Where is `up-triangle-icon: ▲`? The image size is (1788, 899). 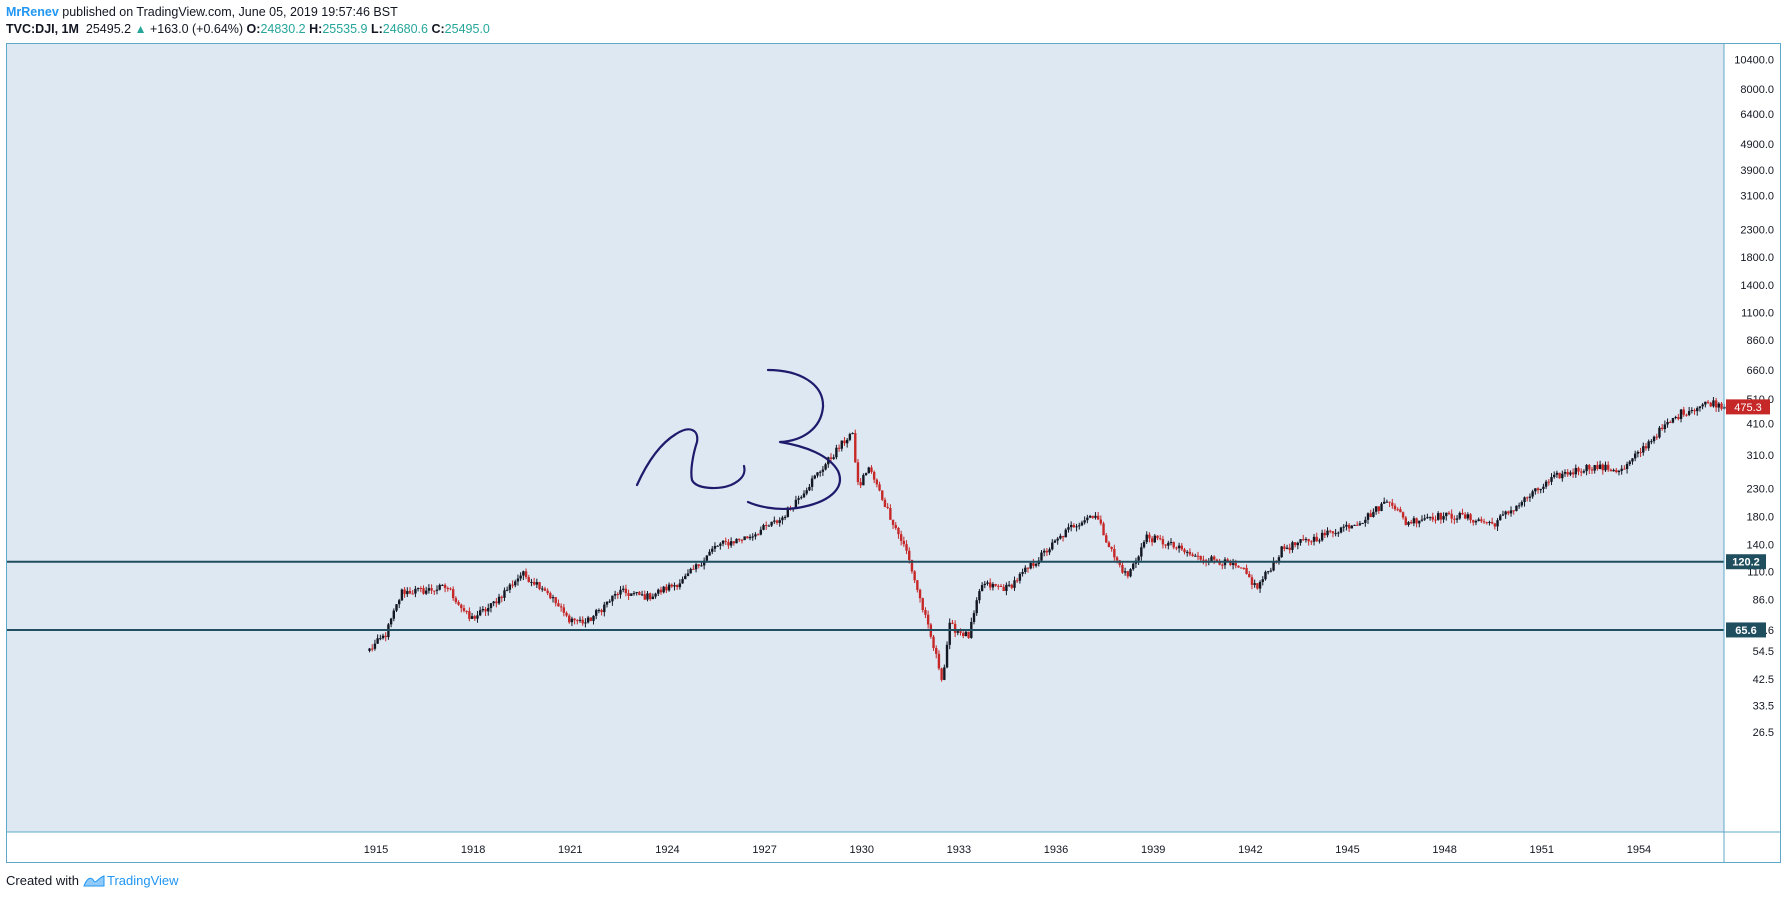
up-triangle-icon: ▲ is located at coordinates (140, 29).